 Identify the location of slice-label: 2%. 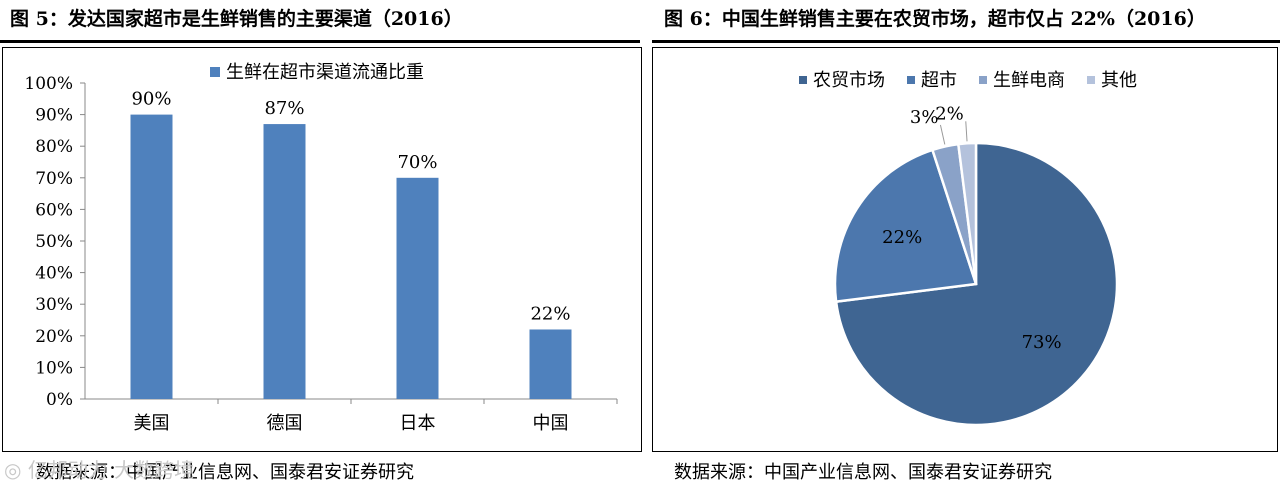
(949, 113).